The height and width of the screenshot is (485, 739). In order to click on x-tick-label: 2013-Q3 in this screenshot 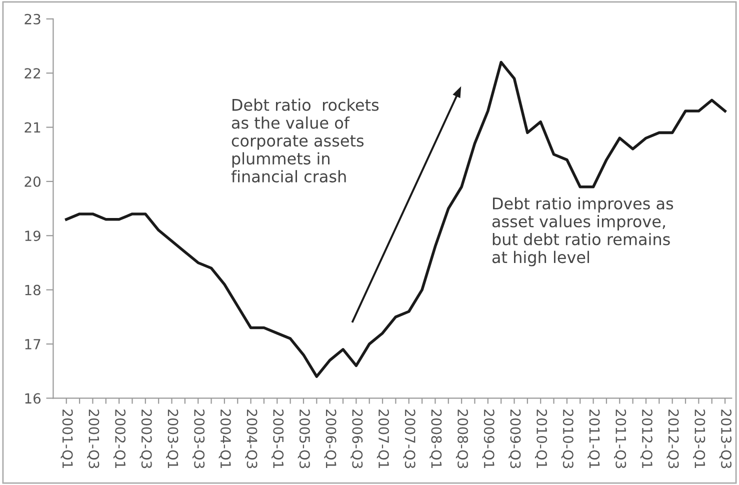, I will do `click(725, 439)`.